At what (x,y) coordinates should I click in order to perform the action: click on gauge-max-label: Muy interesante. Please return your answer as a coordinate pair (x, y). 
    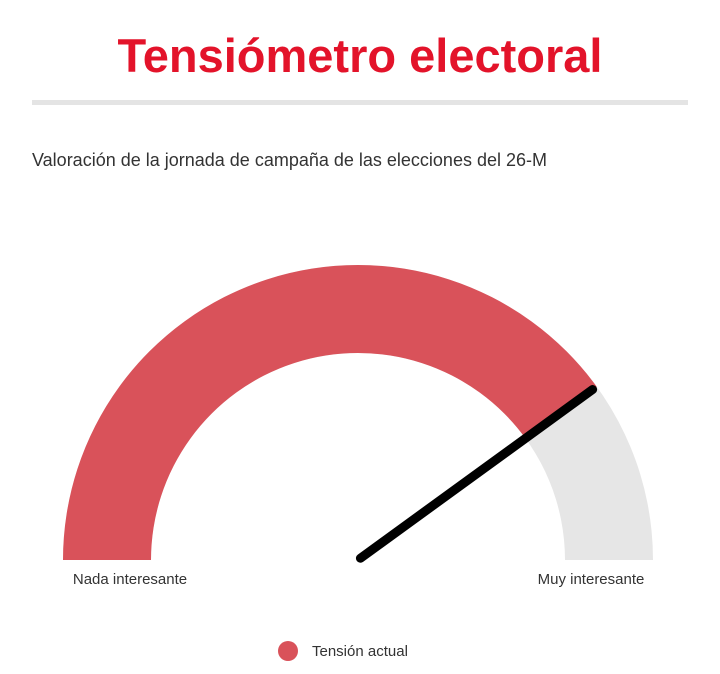
    Looking at the image, I should click on (591, 579).